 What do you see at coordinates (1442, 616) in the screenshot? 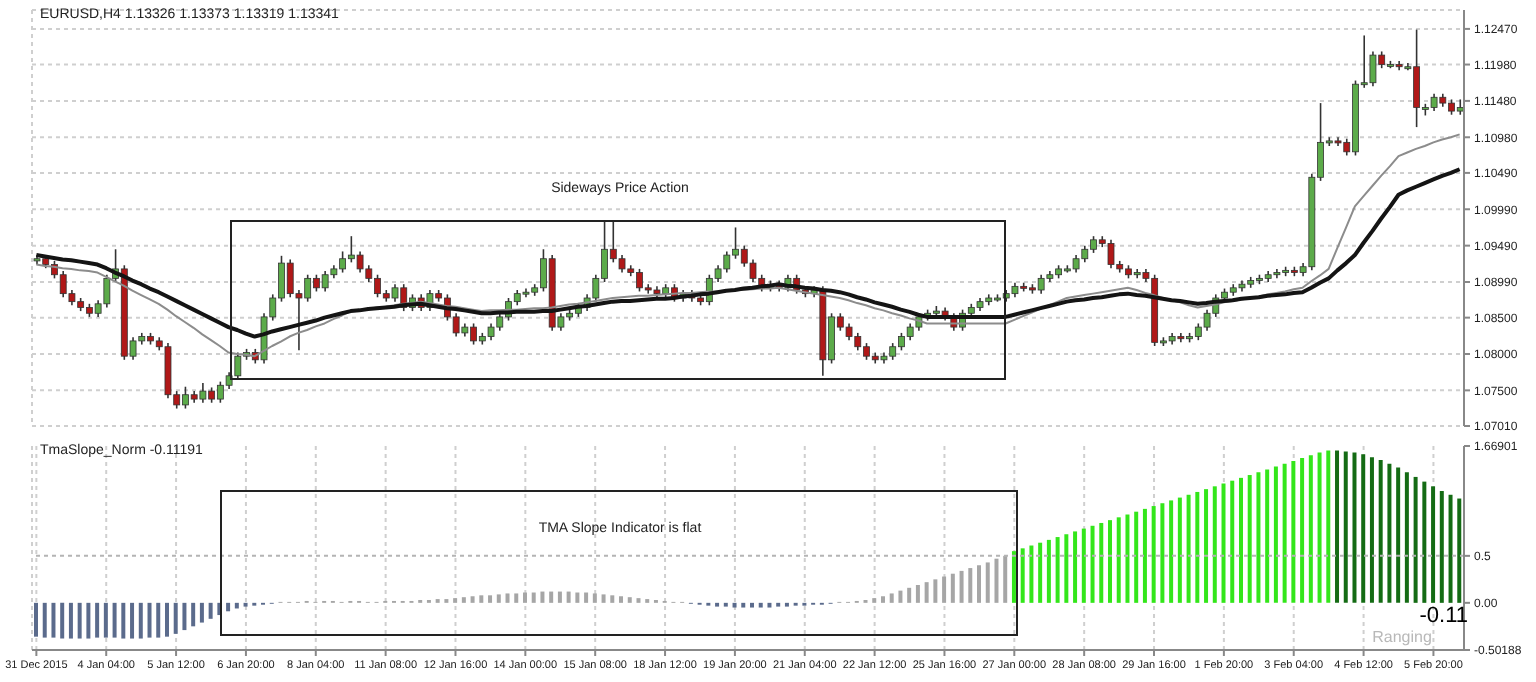
I see `annotation: -0.11` at bounding box center [1442, 616].